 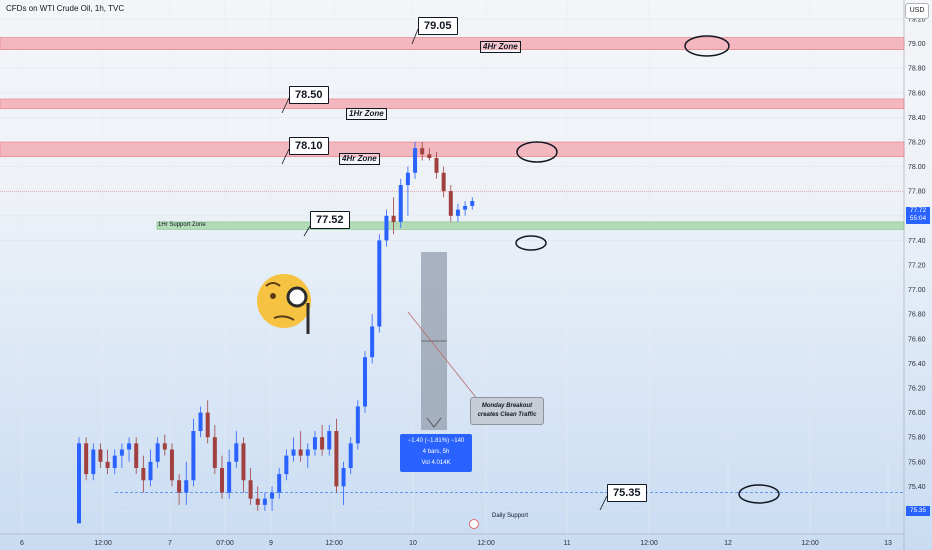 I want to click on y-tick-label: 75.60, so click(x=917, y=462).